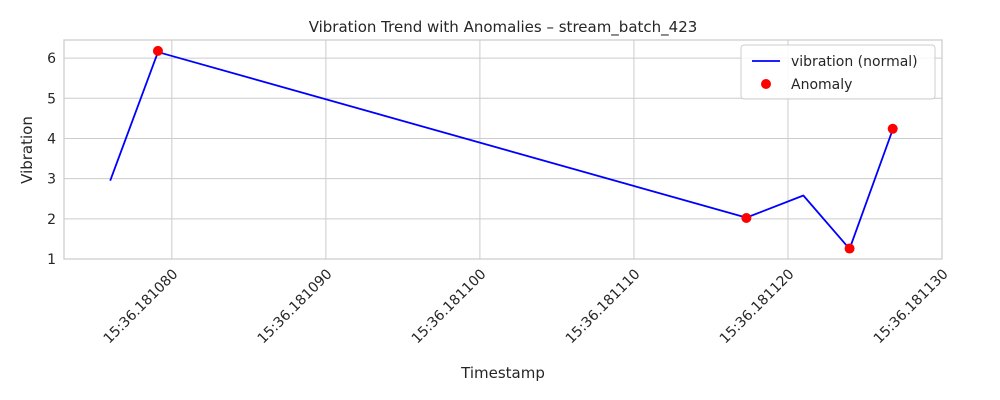  Describe the element at coordinates (854, 62) in the screenshot. I see `legend-label-series: vibration (normal)` at that location.